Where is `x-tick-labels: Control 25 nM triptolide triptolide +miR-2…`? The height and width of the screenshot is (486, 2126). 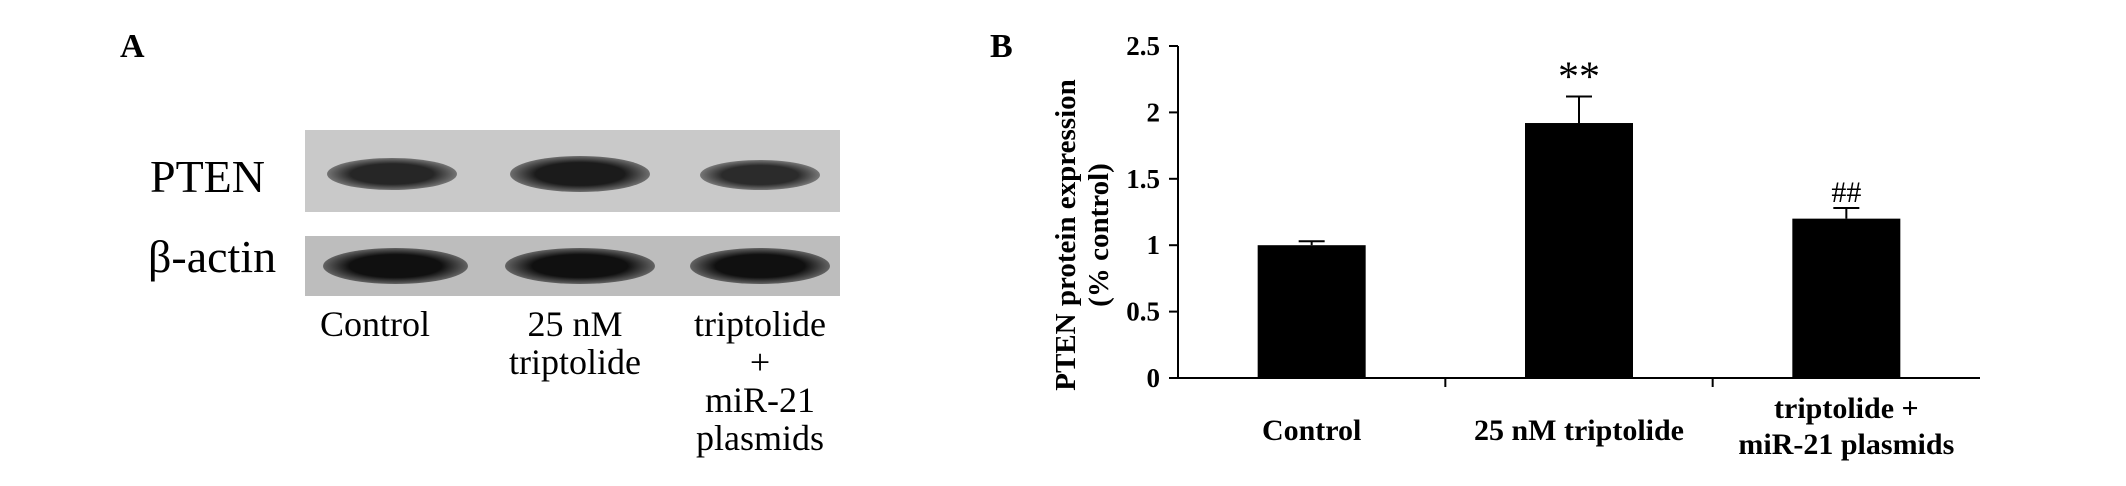 x-tick-labels: Control 25 nM triptolide triptolide +miR-2… is located at coordinates (1608, 426).